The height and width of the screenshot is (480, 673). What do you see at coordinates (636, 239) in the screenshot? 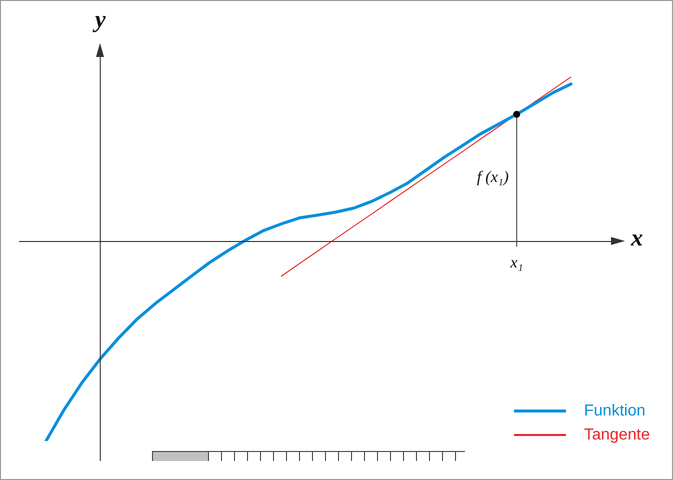
I see `x-axis-title: x` at bounding box center [636, 239].